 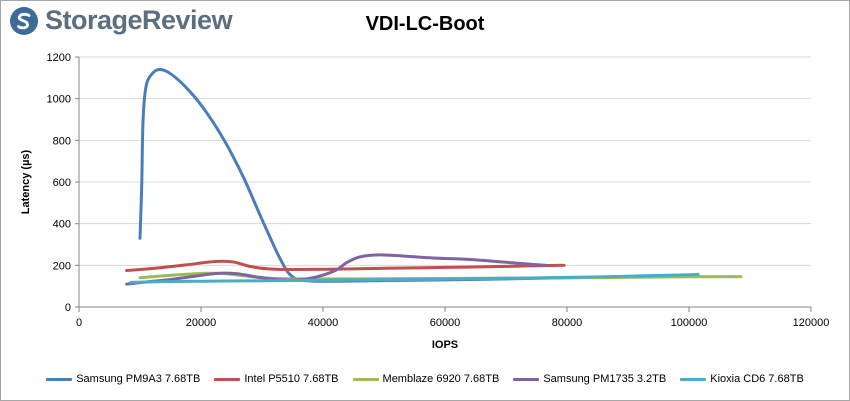 I want to click on brand-logo: StorageReview, so click(x=121, y=20).